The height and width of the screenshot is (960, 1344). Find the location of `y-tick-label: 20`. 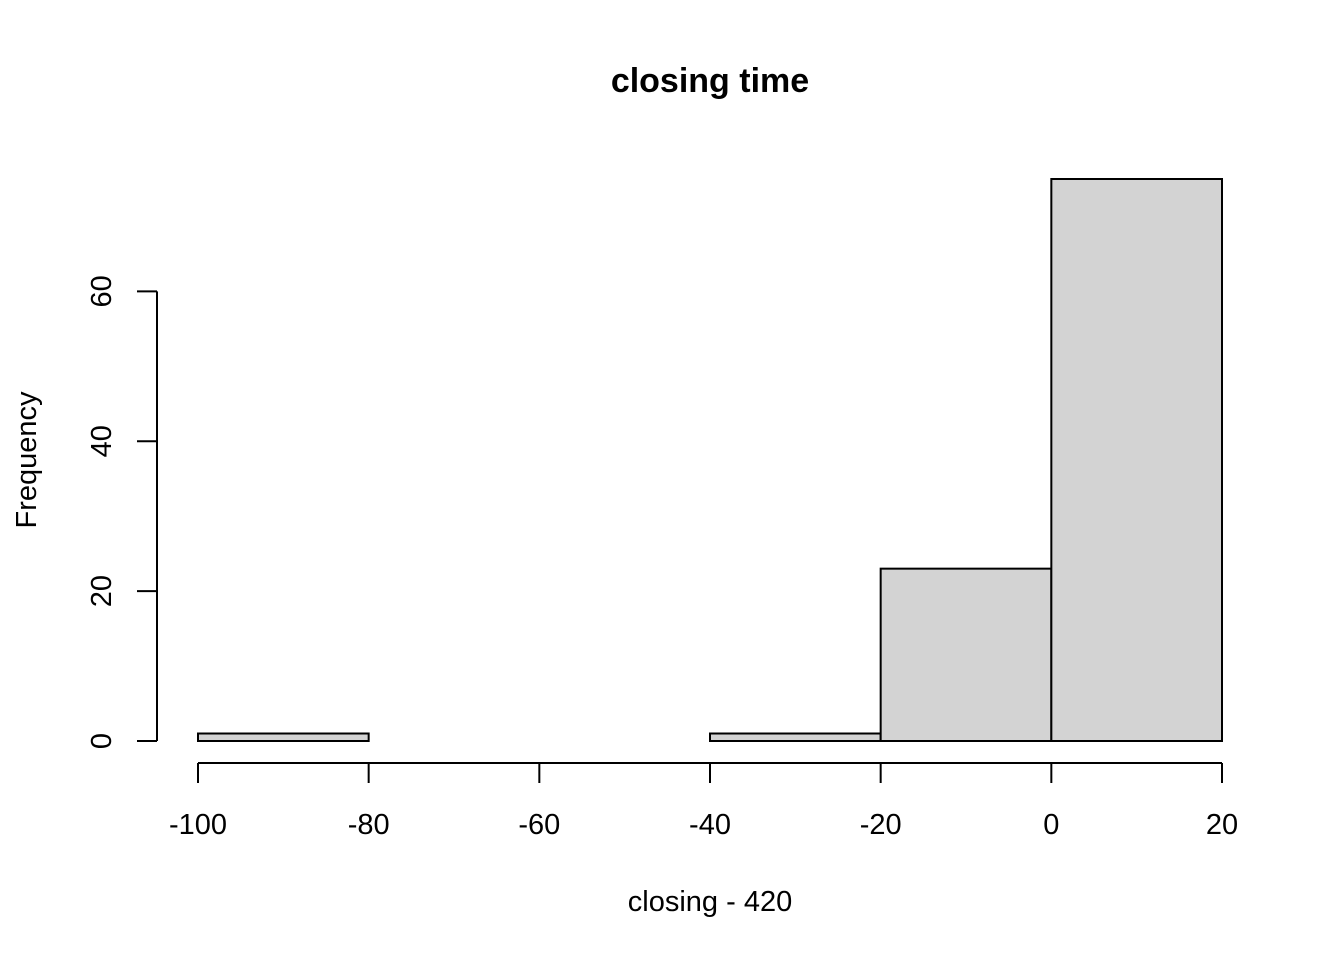

y-tick-label: 20 is located at coordinates (102, 591).